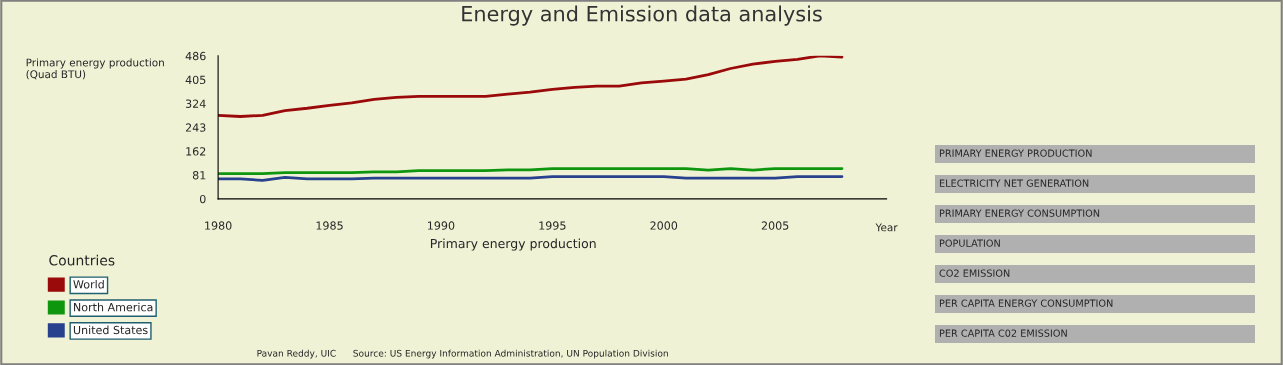 The width and height of the screenshot is (1283, 365). I want to click on line-series, so click(531, 86).